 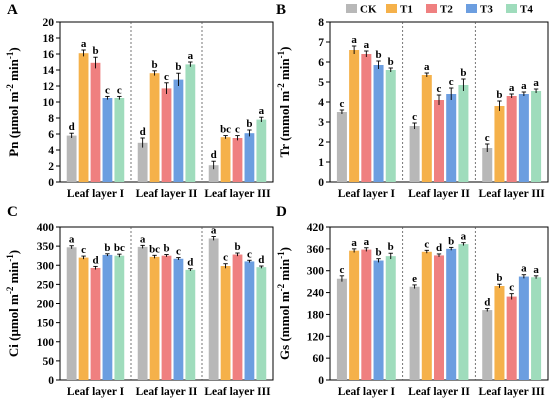 I want to click on legend: CK T1 T2 T3 T4, so click(x=439, y=10).